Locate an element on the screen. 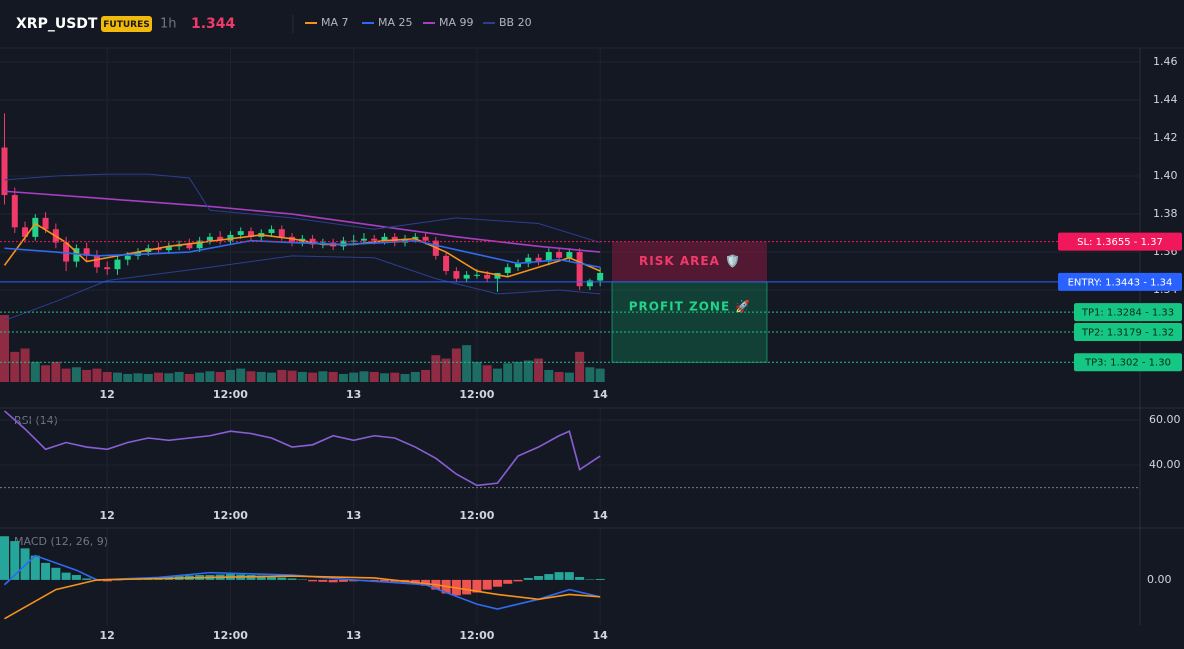  level-label: TP3: 1.302 - 1.30 is located at coordinates (1127, 363).